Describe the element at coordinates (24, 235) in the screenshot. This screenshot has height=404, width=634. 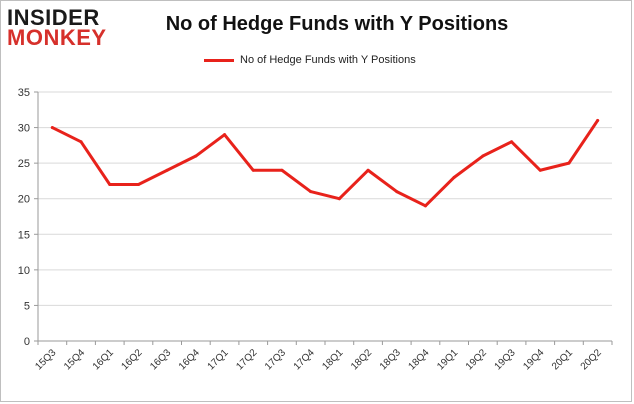
I see `y-tick-label: 15` at that location.